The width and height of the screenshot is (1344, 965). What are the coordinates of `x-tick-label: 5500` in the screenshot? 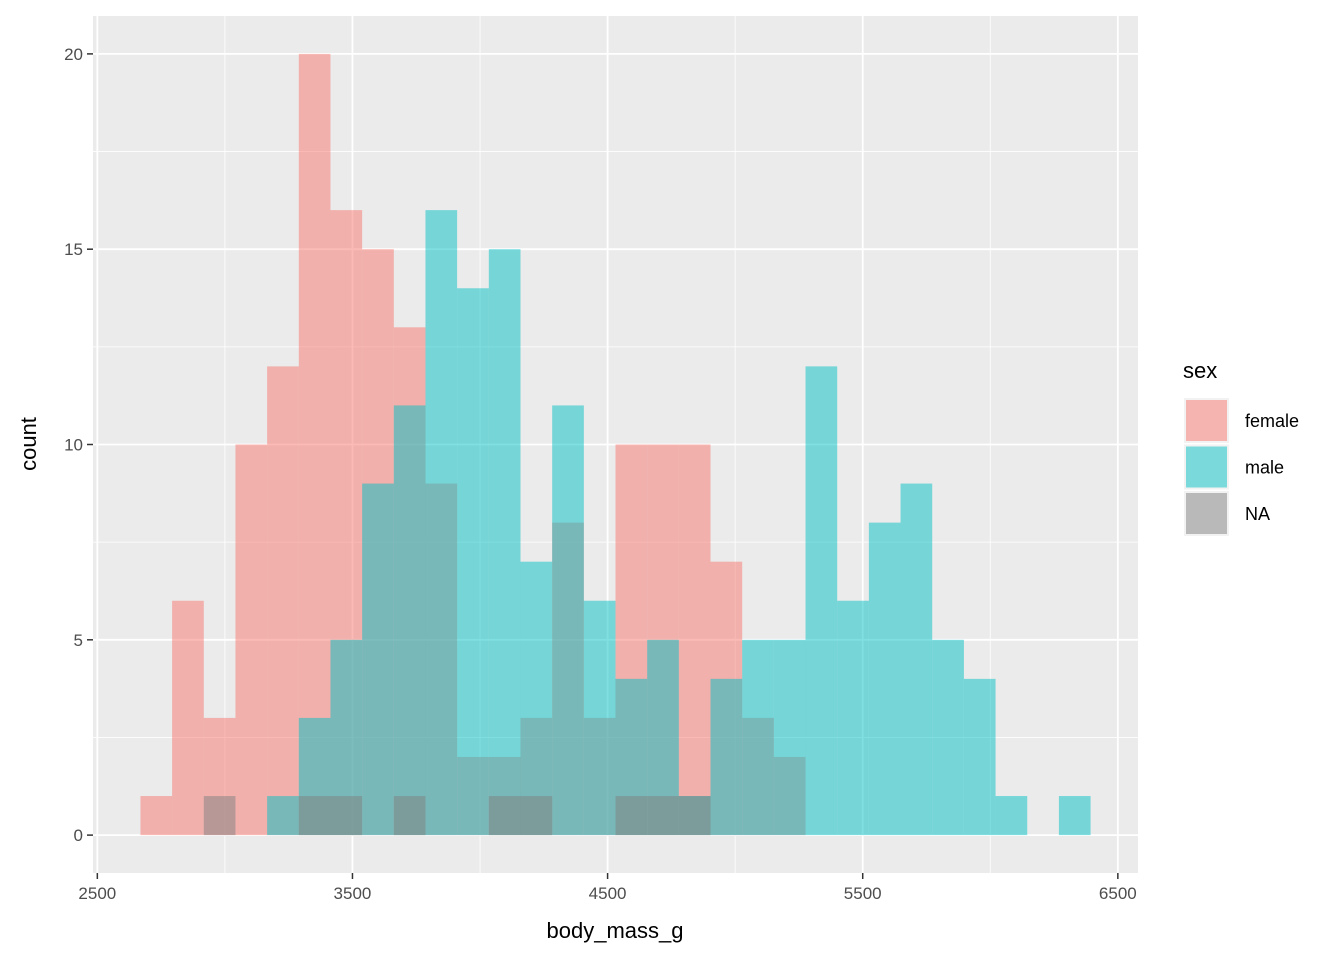 It's located at (863, 893).